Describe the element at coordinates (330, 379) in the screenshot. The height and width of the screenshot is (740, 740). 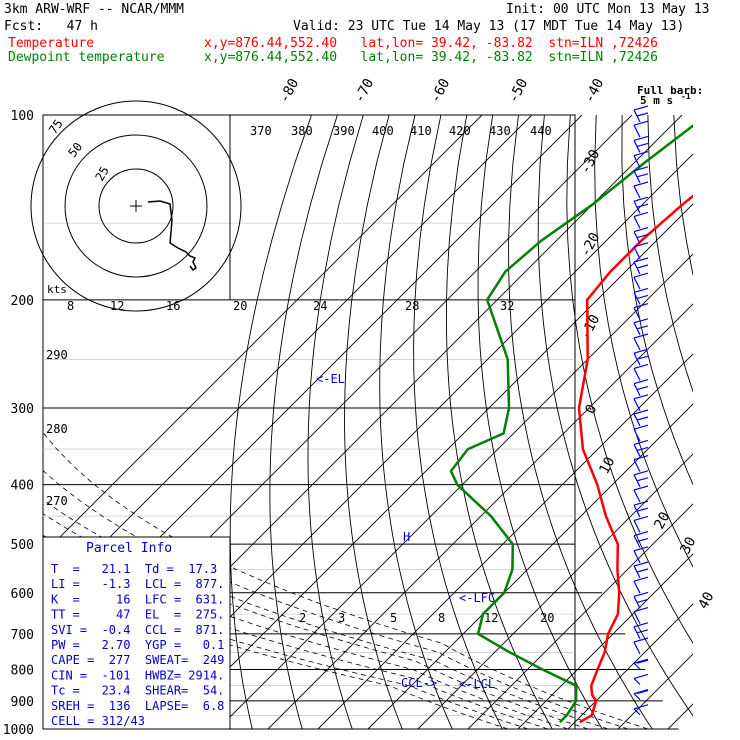
I see `el-annotation: <-EL` at that location.